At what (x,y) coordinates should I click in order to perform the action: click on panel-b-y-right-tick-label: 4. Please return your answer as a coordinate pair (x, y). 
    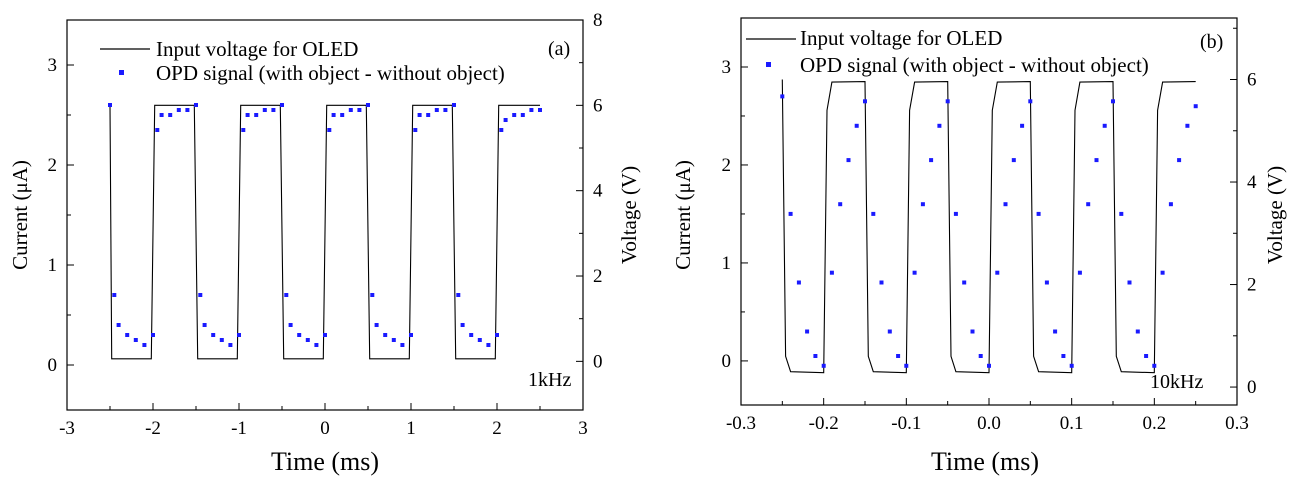
    Looking at the image, I should click on (1252, 182).